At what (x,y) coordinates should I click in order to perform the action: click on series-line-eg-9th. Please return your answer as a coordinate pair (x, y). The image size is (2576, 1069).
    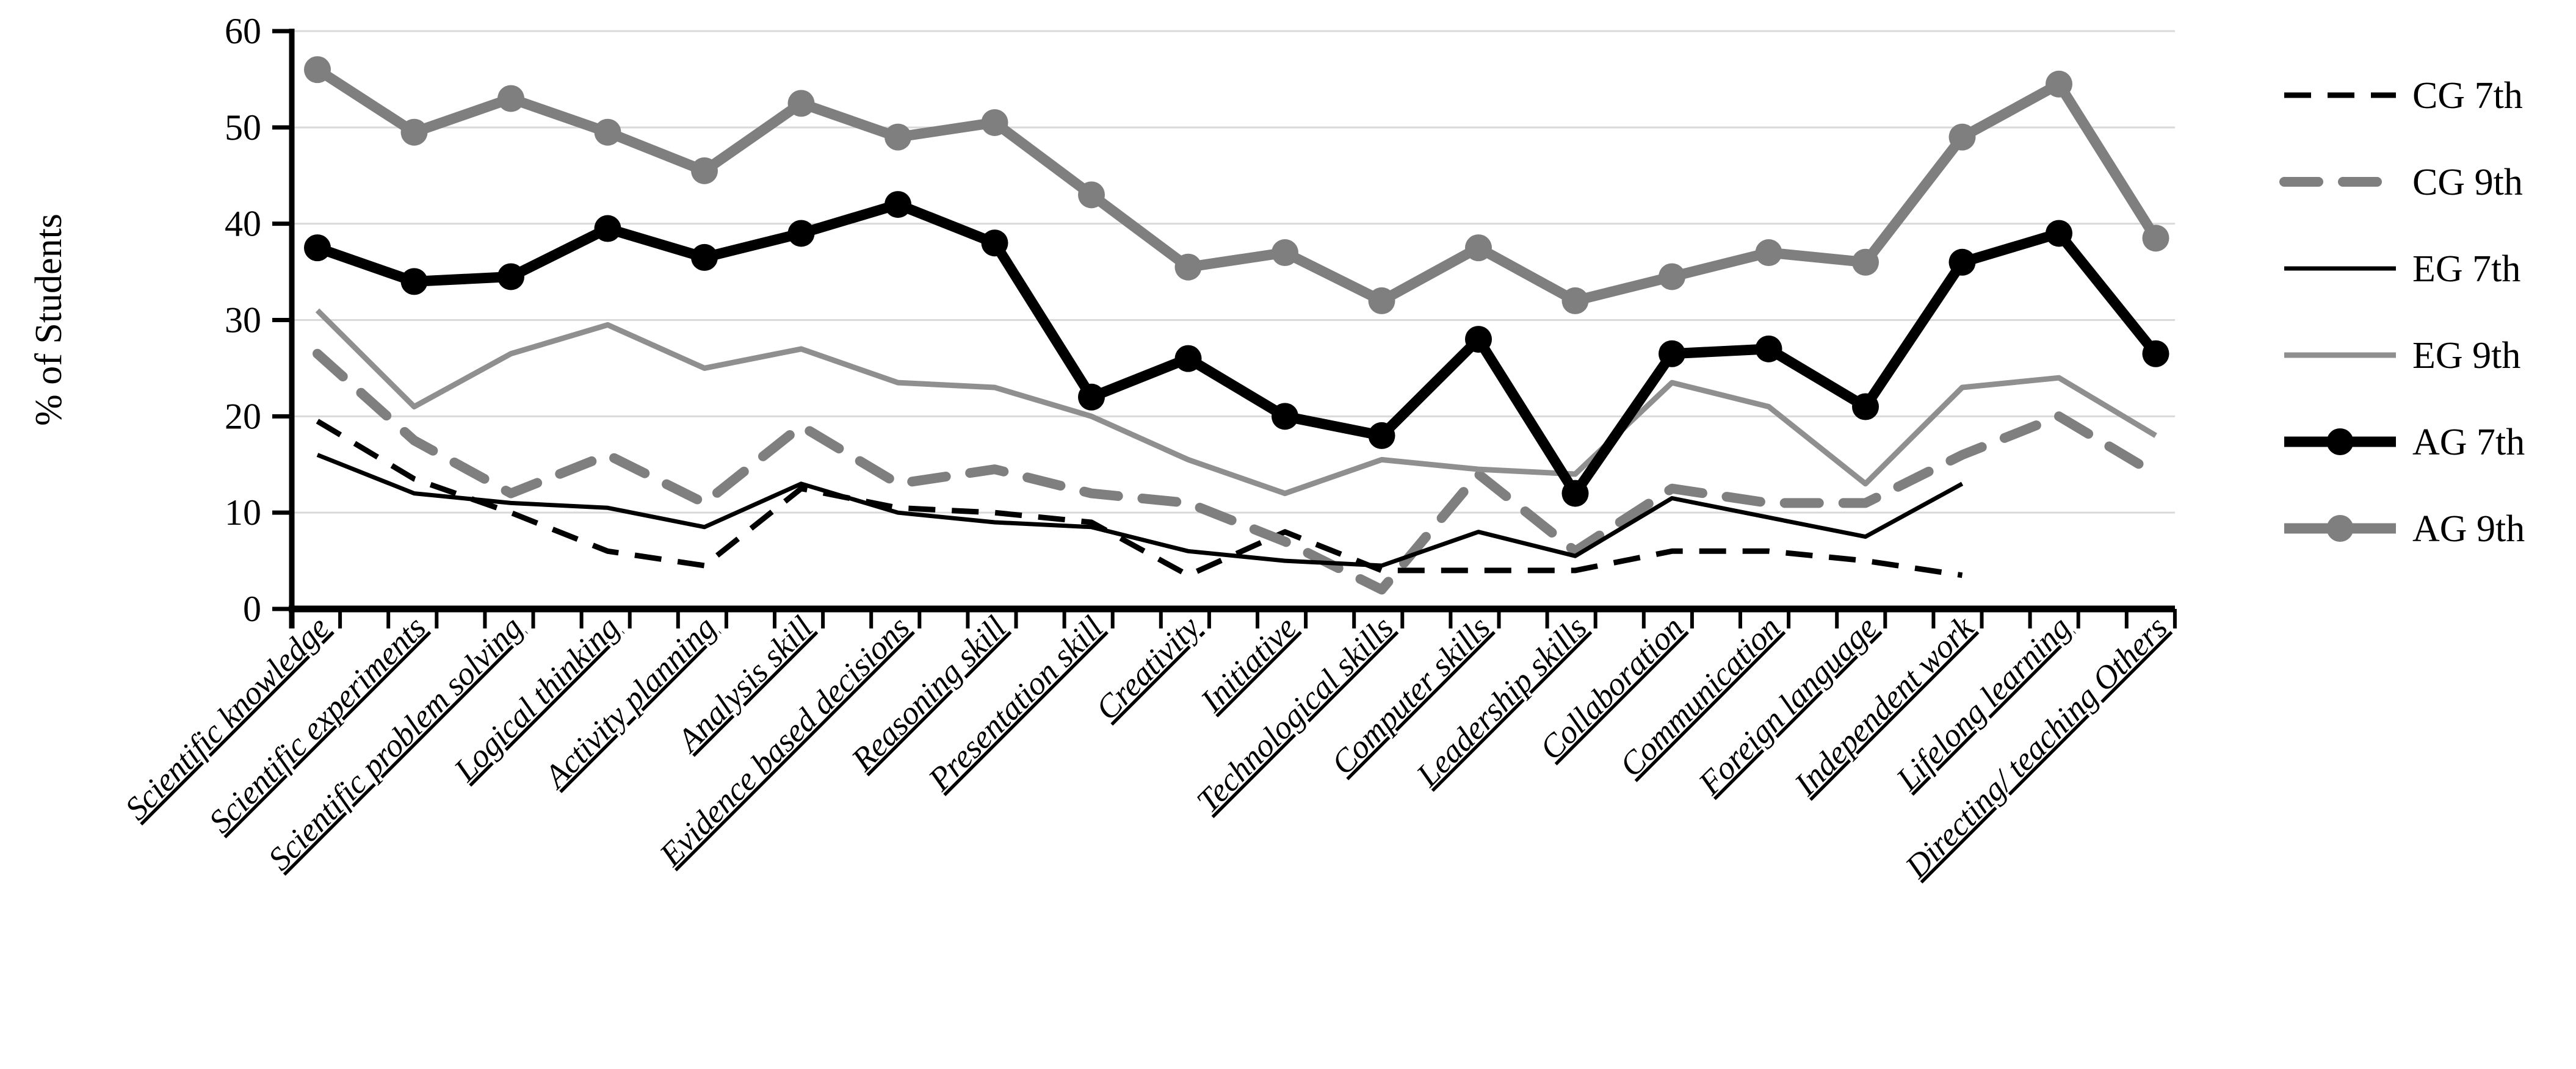
    Looking at the image, I should click on (1236, 402).